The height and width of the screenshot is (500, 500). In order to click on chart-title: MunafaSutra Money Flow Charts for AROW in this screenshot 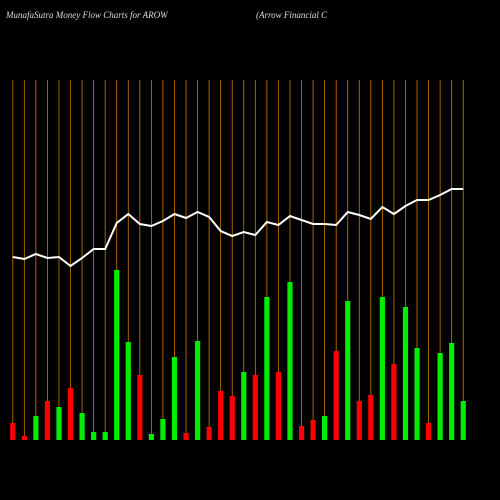, I will do `click(87, 15)`.